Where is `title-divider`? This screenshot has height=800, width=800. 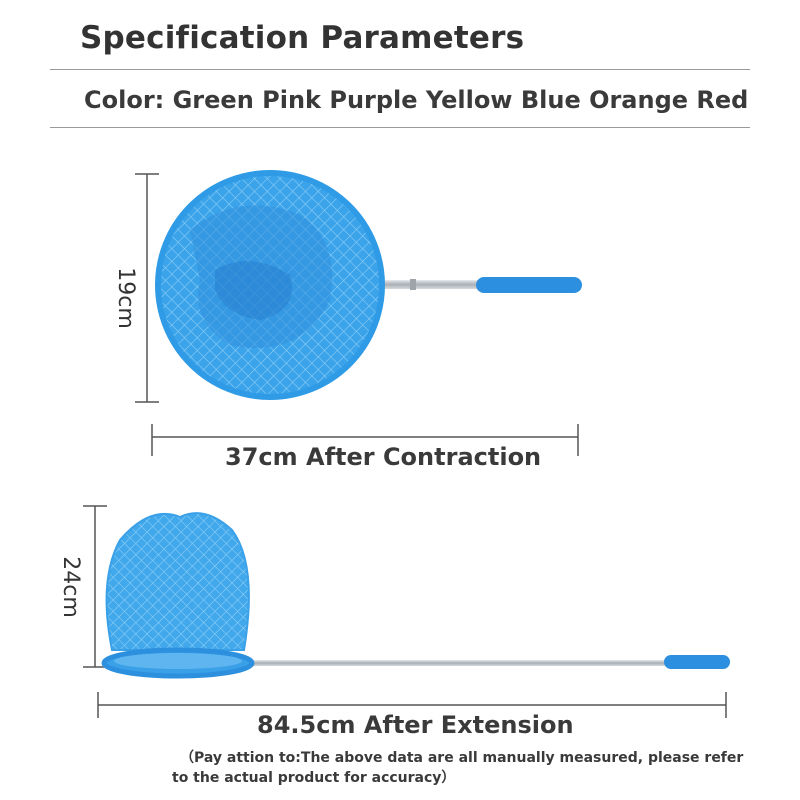
title-divider is located at coordinates (400, 69).